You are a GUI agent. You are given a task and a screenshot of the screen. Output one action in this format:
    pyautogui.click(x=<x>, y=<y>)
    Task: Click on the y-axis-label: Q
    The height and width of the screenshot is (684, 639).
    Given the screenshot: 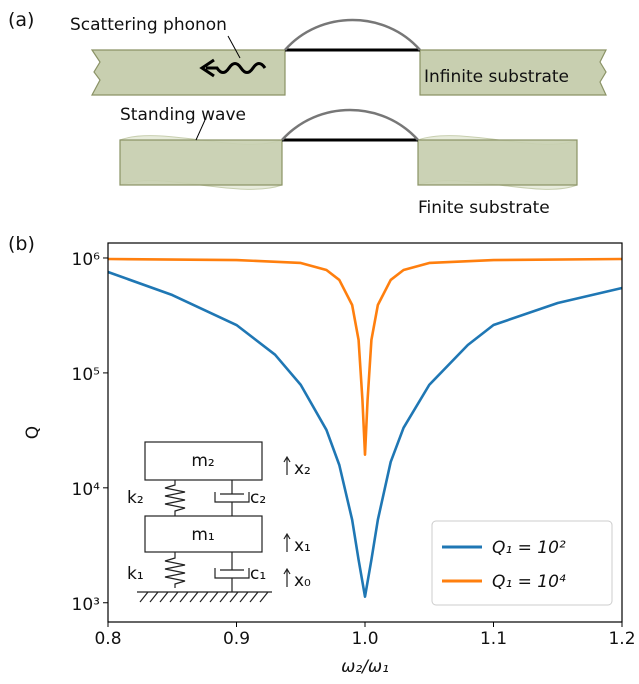 What is the action you would take?
    pyautogui.click(x=33, y=432)
    